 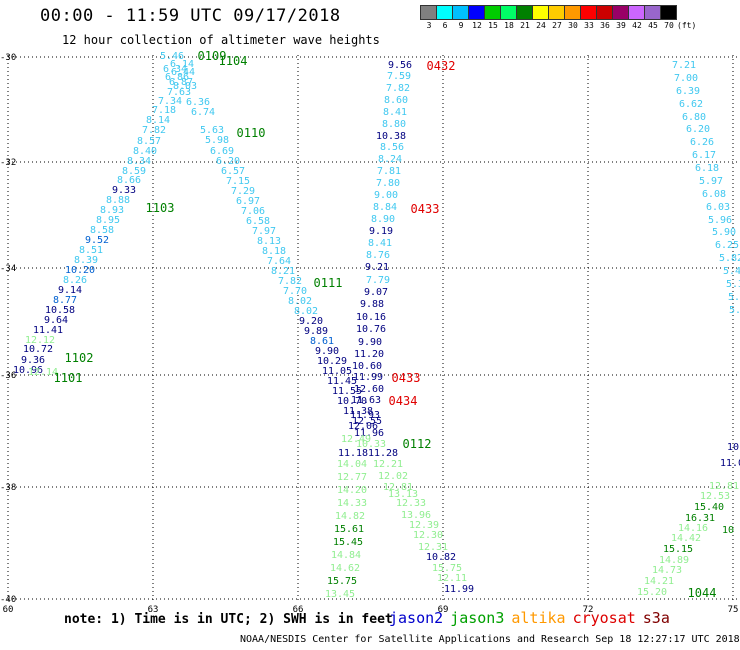 I want to click on wave-height-value: 7.29, so click(x=243, y=191).